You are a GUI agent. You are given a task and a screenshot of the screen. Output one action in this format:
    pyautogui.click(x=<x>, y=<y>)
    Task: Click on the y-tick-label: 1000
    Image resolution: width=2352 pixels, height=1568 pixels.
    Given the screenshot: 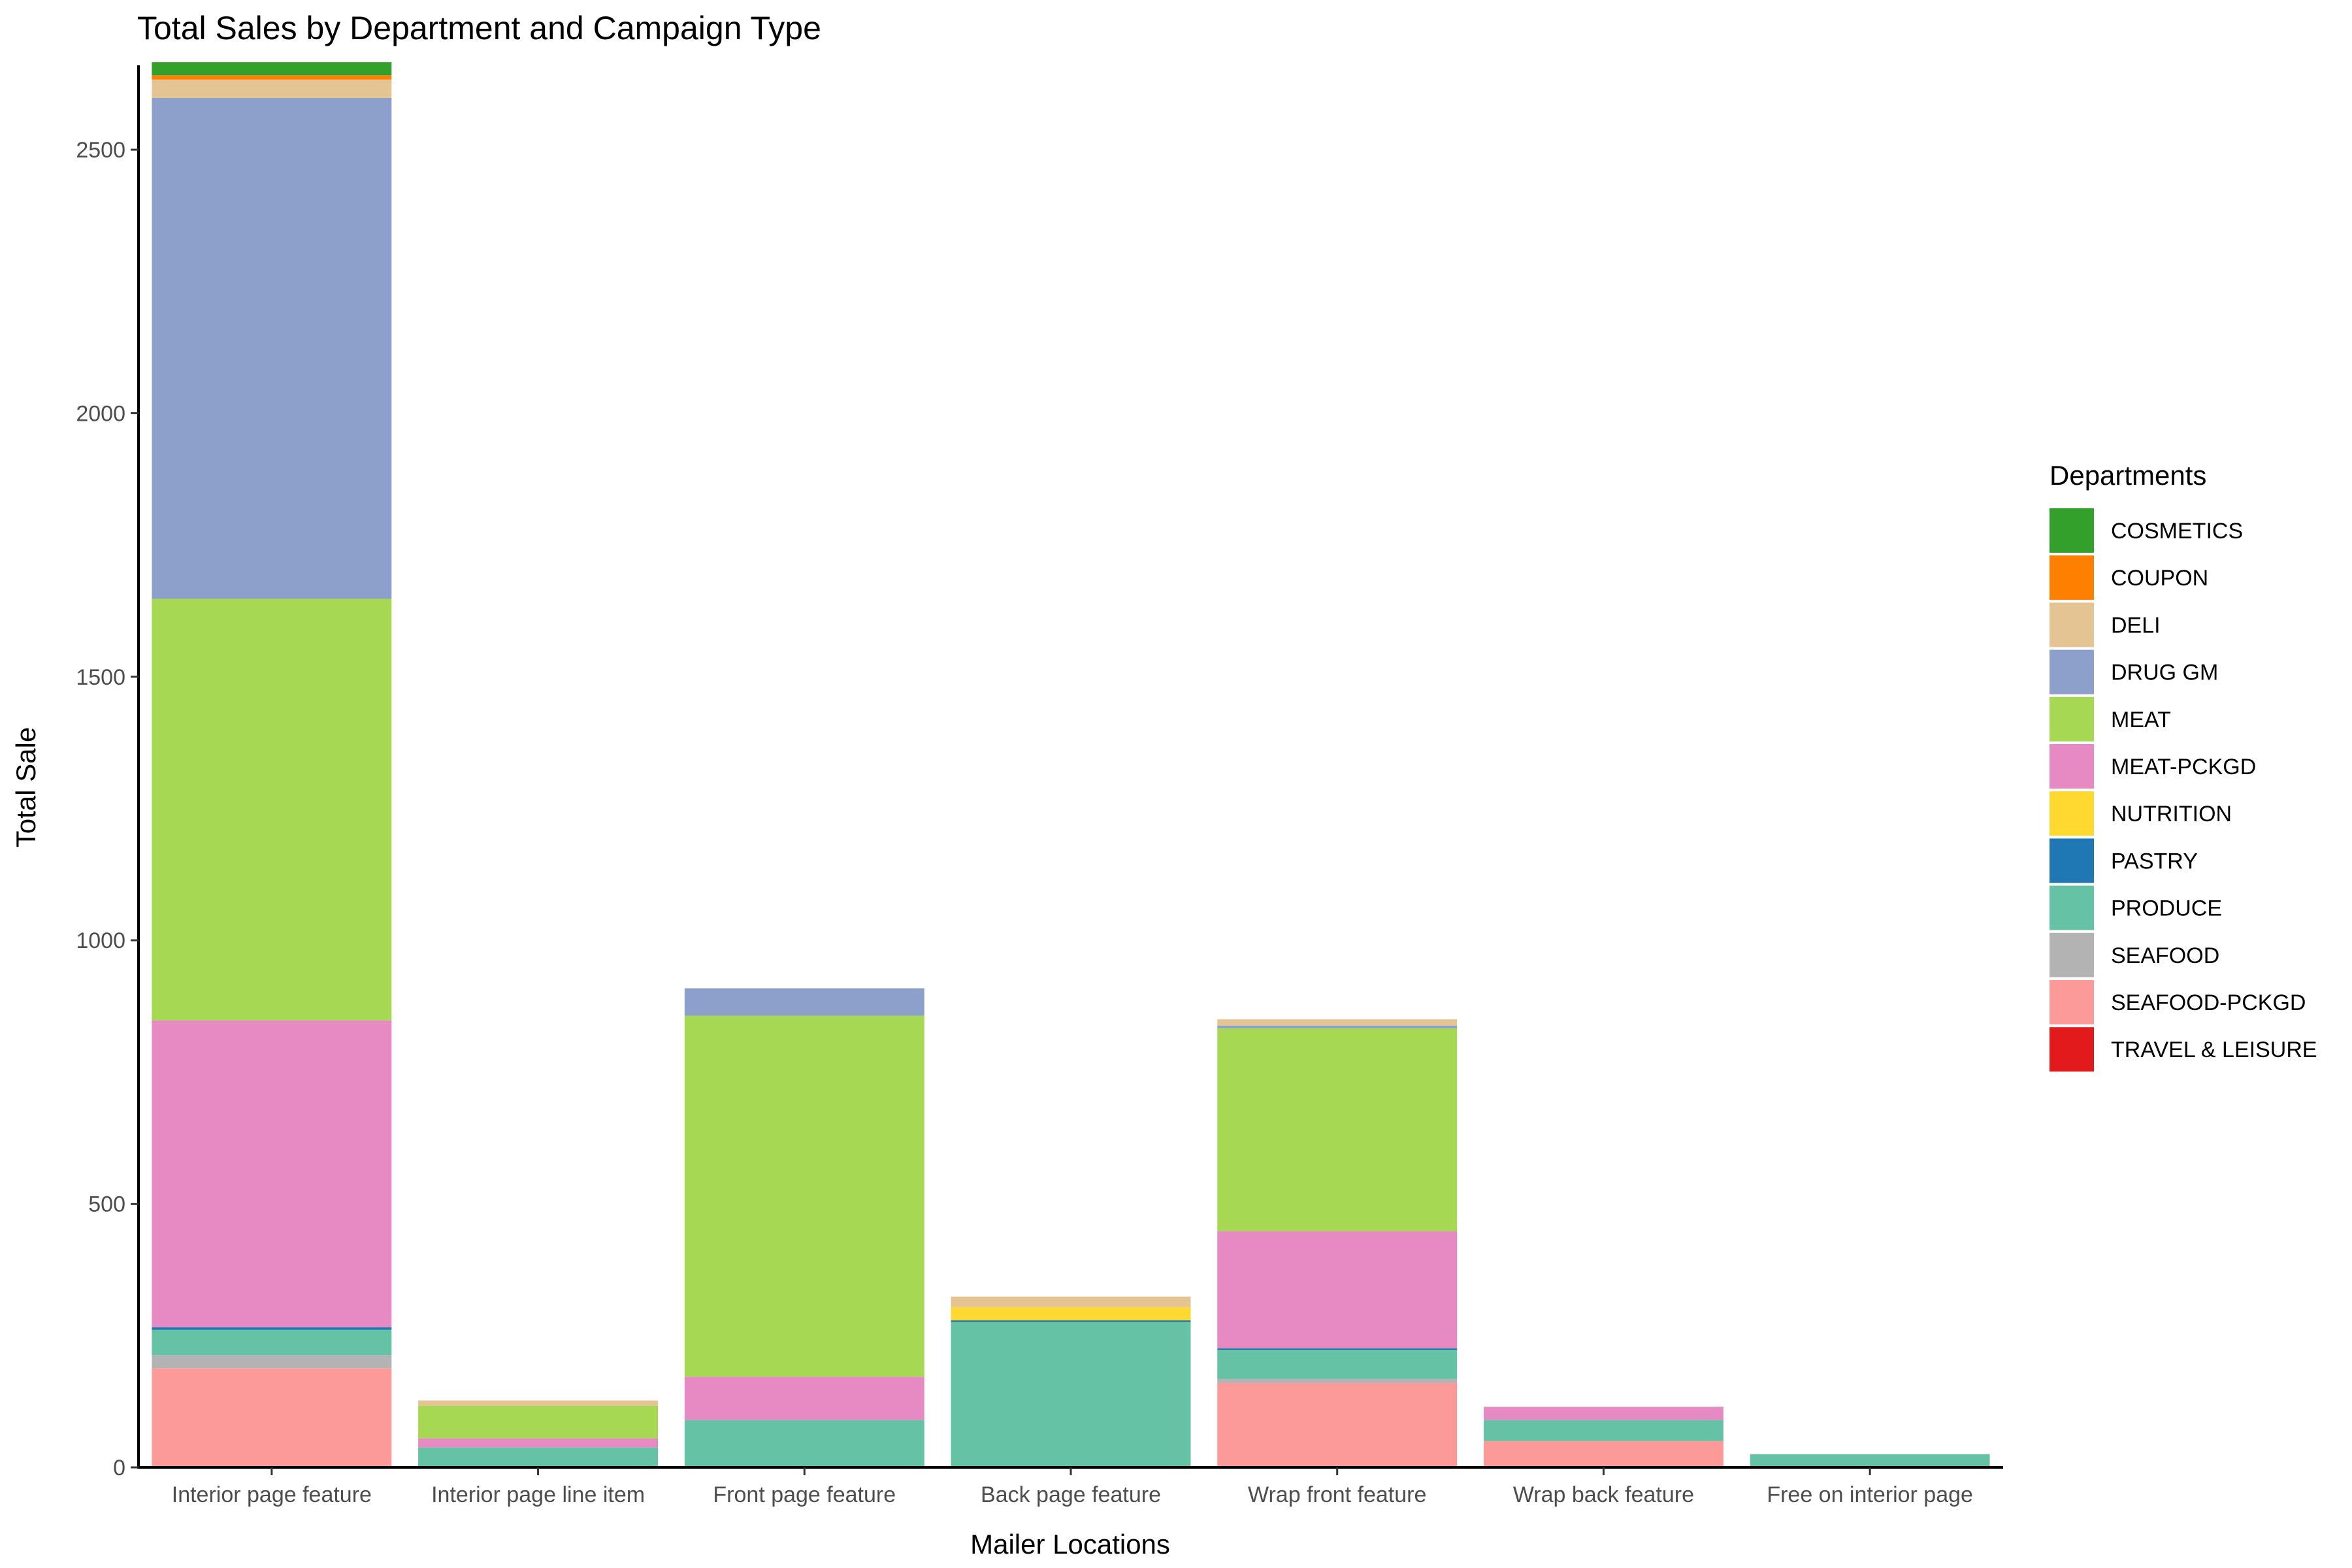 What is the action you would take?
    pyautogui.click(x=100, y=940)
    